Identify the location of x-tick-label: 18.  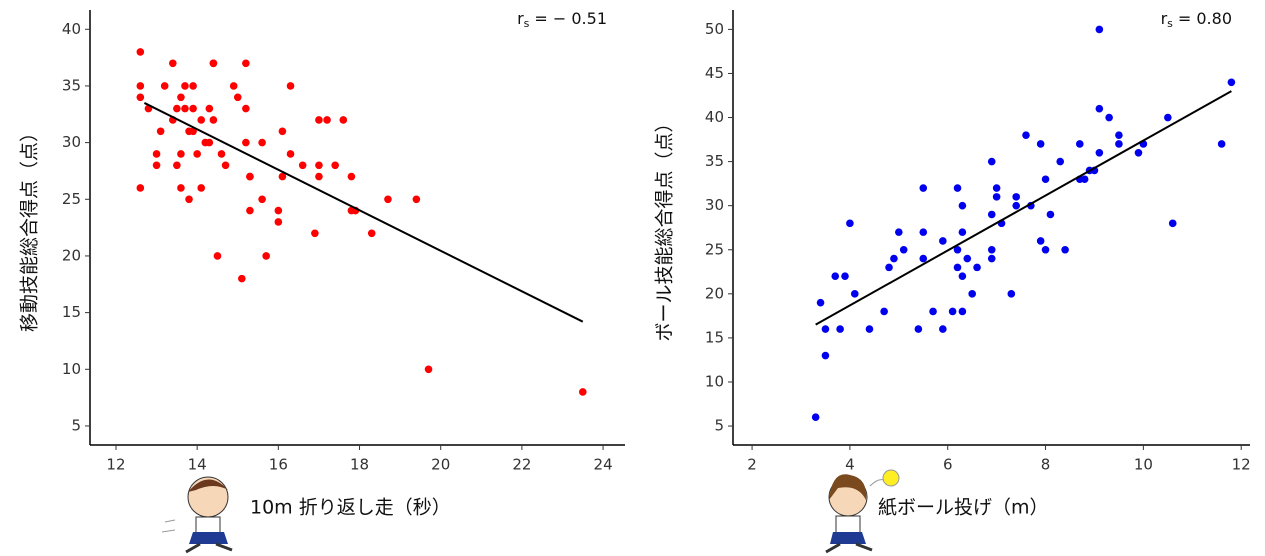
(359, 465).